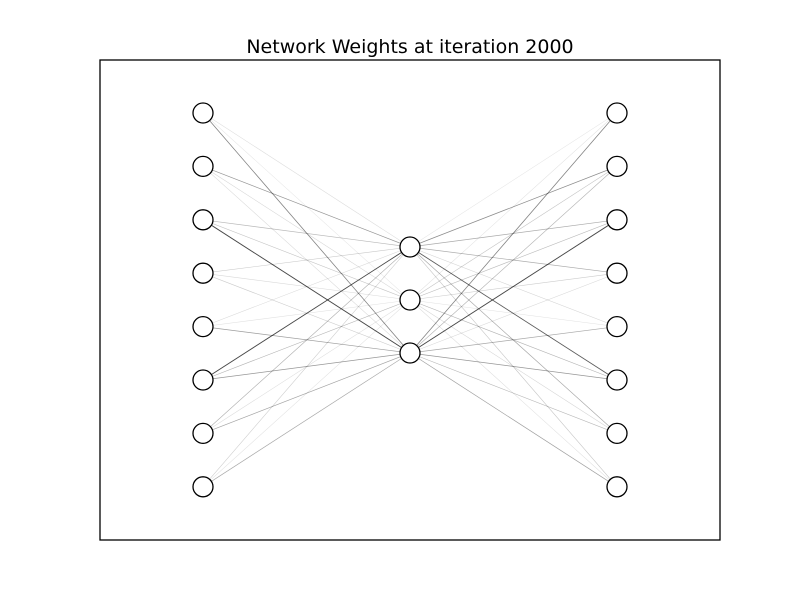 This screenshot has height=600, width=800. Describe the element at coordinates (409, 47) in the screenshot. I see `figure-title: Network Weights at iteration 2000` at that location.